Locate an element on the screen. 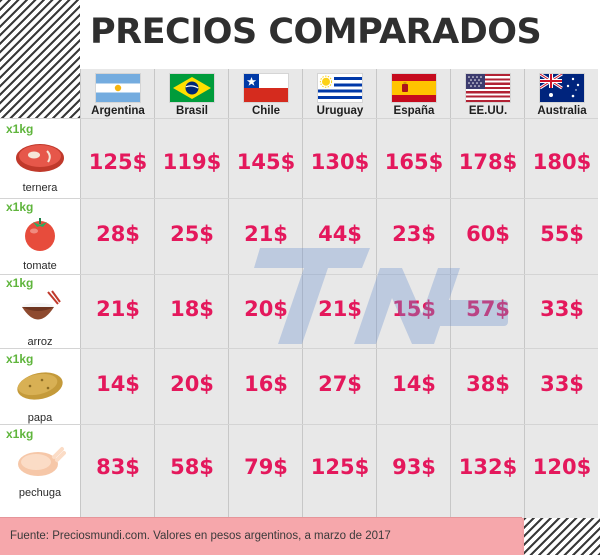 Image resolution: width=600 pixels, height=555 pixels. price-cell: 120$ is located at coordinates (562, 467).